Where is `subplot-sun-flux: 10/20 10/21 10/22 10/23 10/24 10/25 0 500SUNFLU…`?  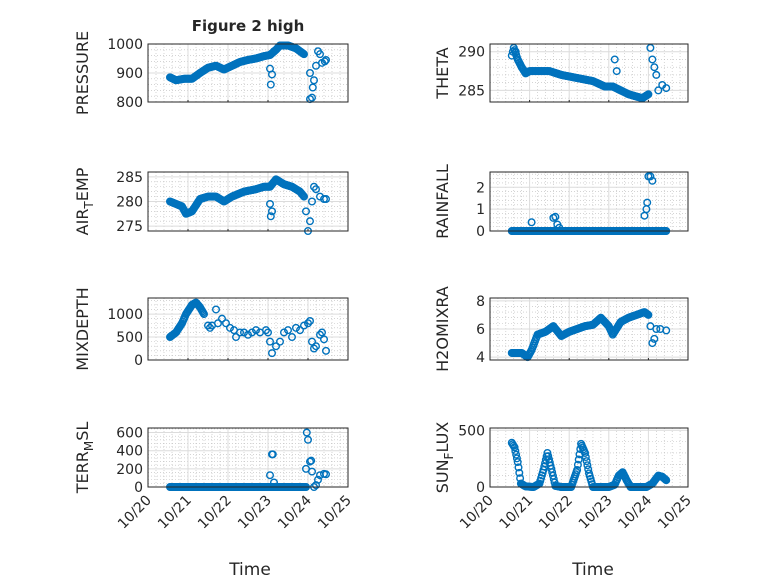
subplot-sun-flux: 10/20 10/21 10/22 10/23 10/24 10/25 0 500SUNFLU… is located at coordinates (564, 477).